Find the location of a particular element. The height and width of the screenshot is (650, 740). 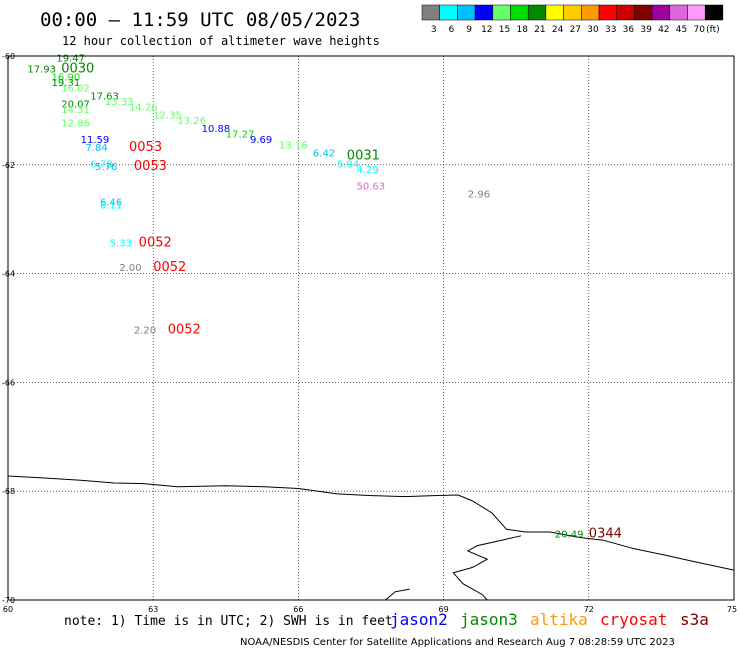

swh-label: 11.59 is located at coordinates (95, 140).